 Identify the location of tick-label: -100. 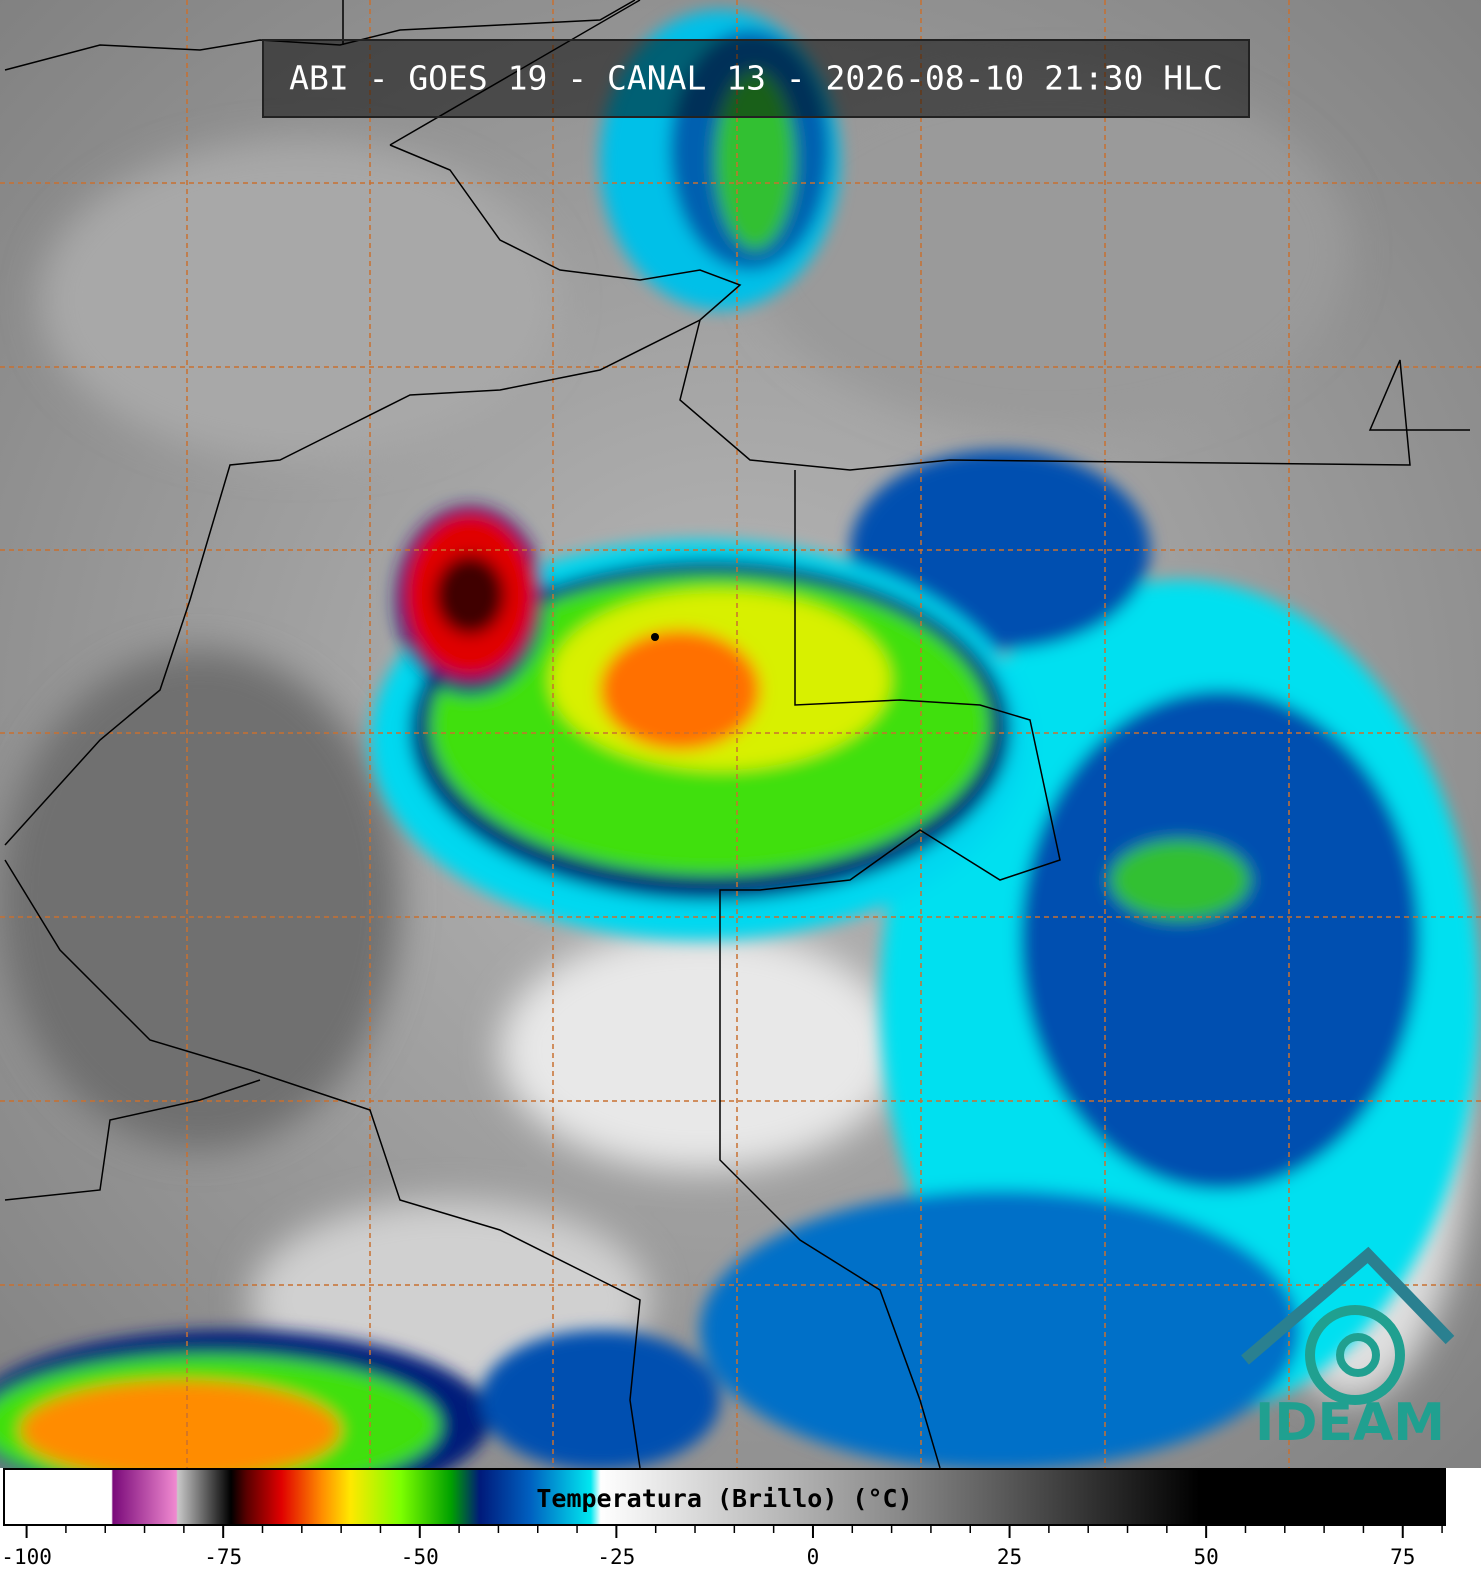
(26, 1557).